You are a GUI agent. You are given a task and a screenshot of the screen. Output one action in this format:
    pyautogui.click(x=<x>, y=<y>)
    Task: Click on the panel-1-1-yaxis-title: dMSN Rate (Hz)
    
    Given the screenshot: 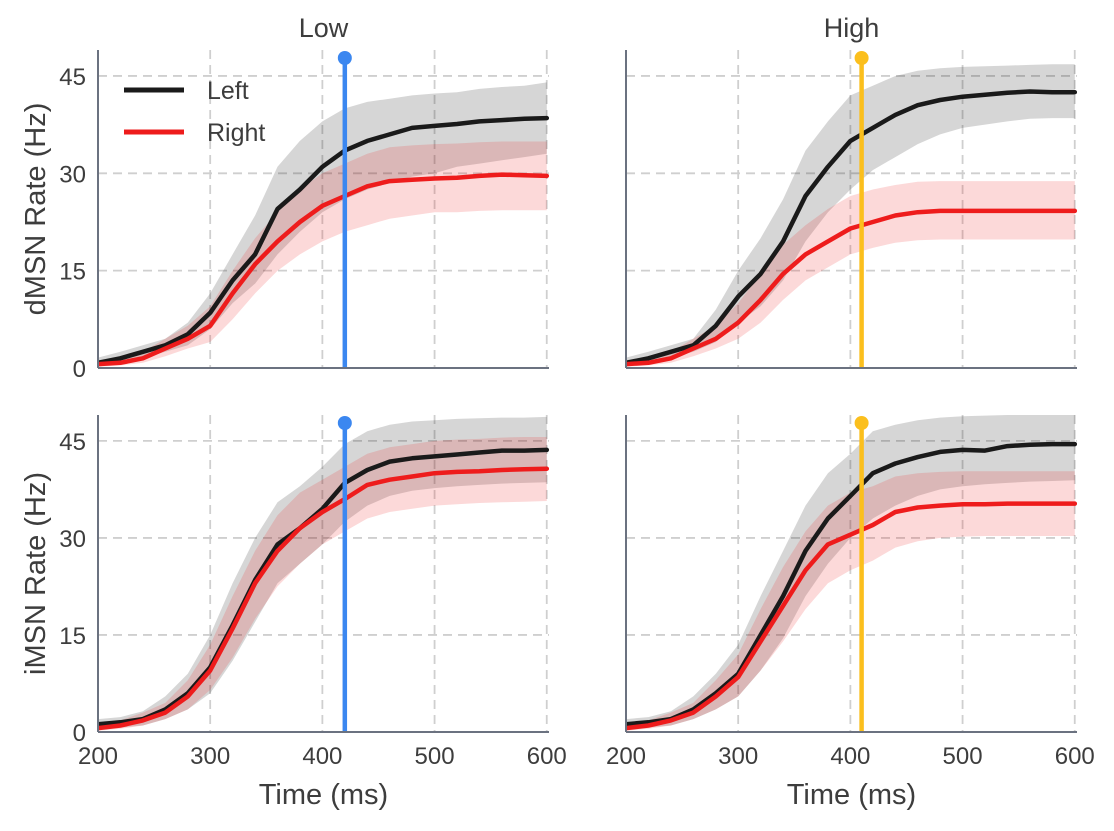 What is the action you would take?
    pyautogui.click(x=36, y=209)
    